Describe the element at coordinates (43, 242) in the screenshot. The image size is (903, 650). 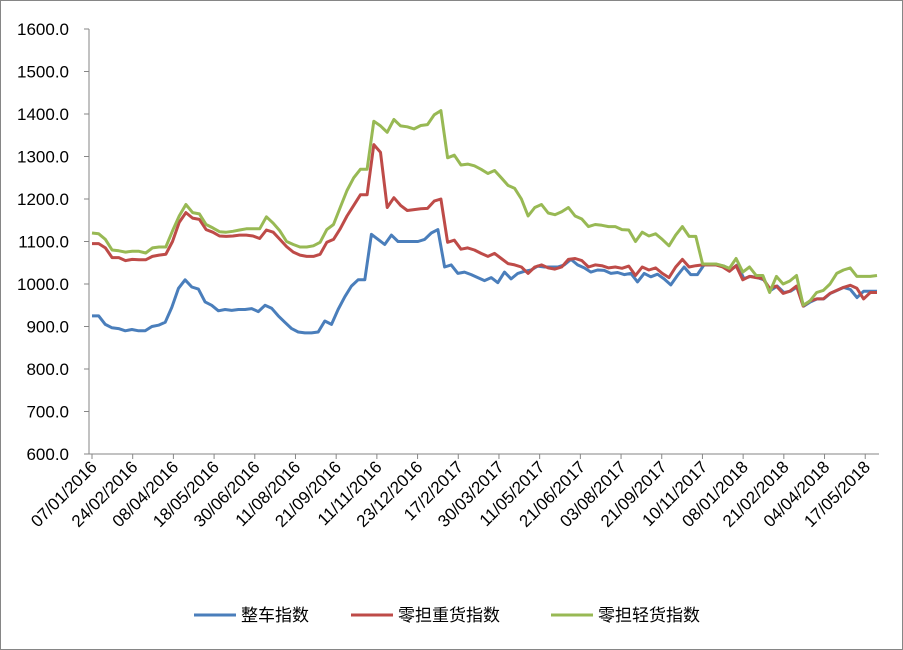
I see `y-tick-label: 1100.0` at that location.